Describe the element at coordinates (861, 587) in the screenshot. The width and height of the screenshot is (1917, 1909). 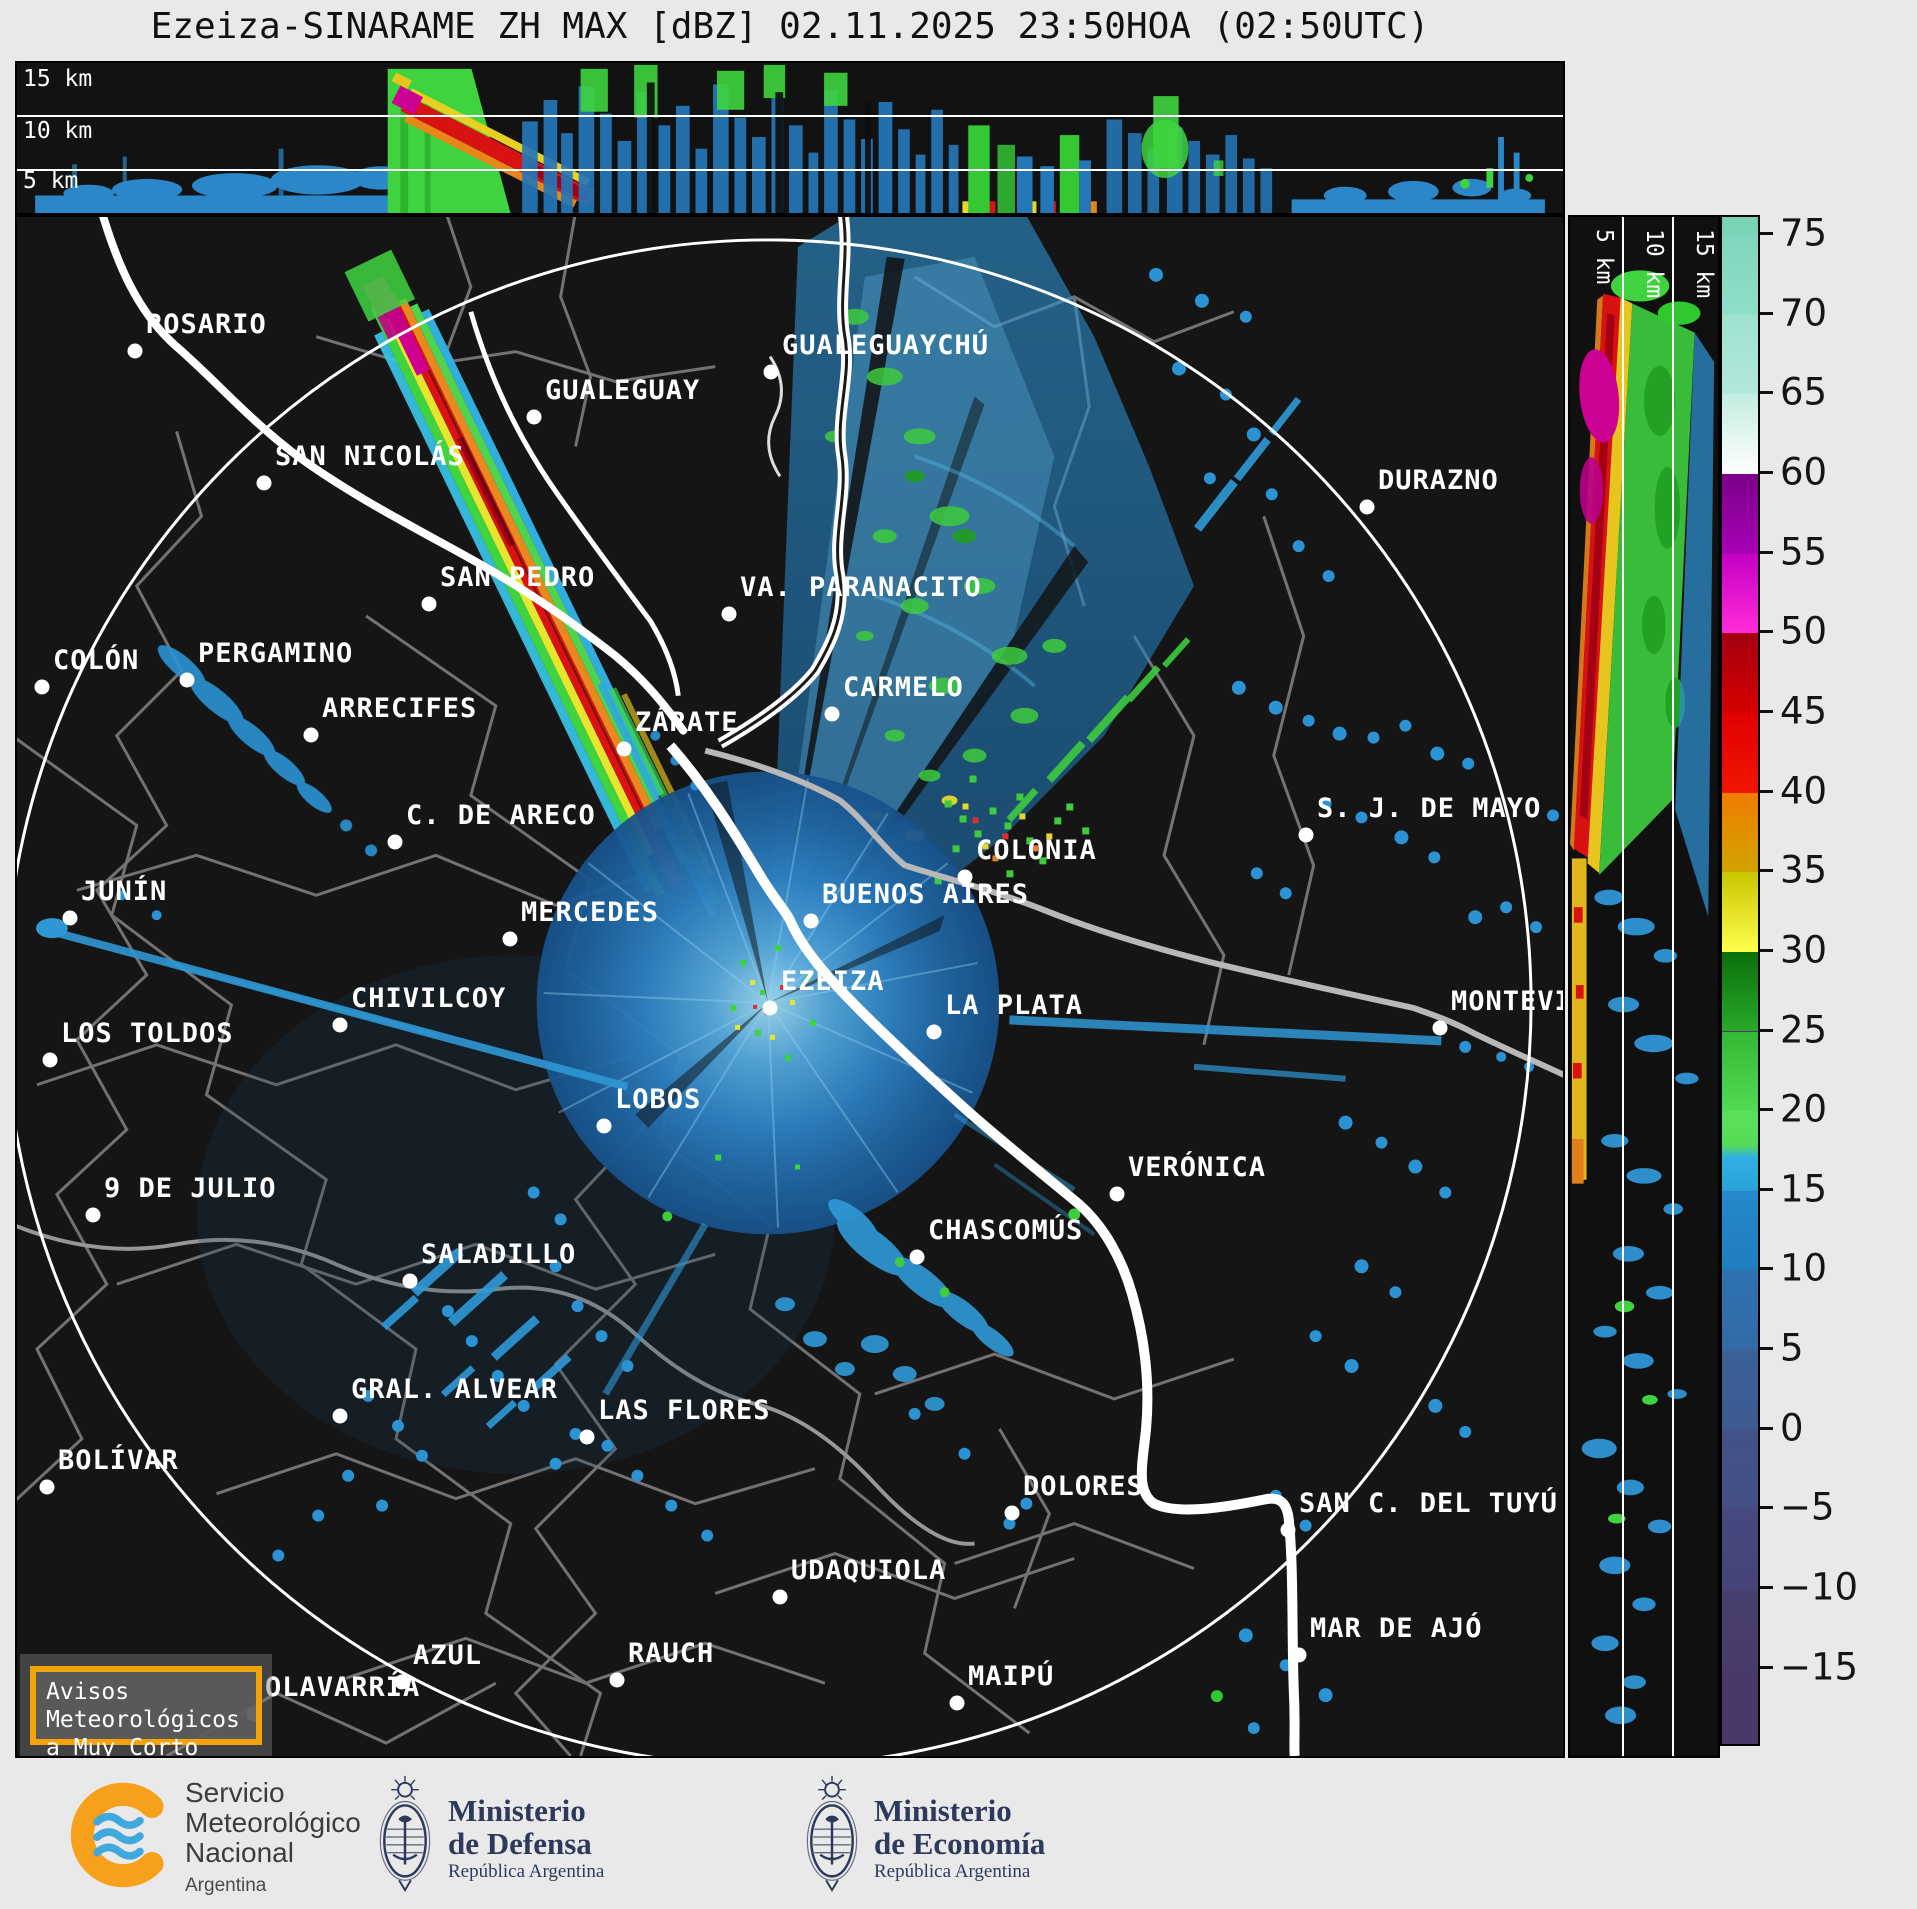
I see `city-label: VA. PARANACITO` at that location.